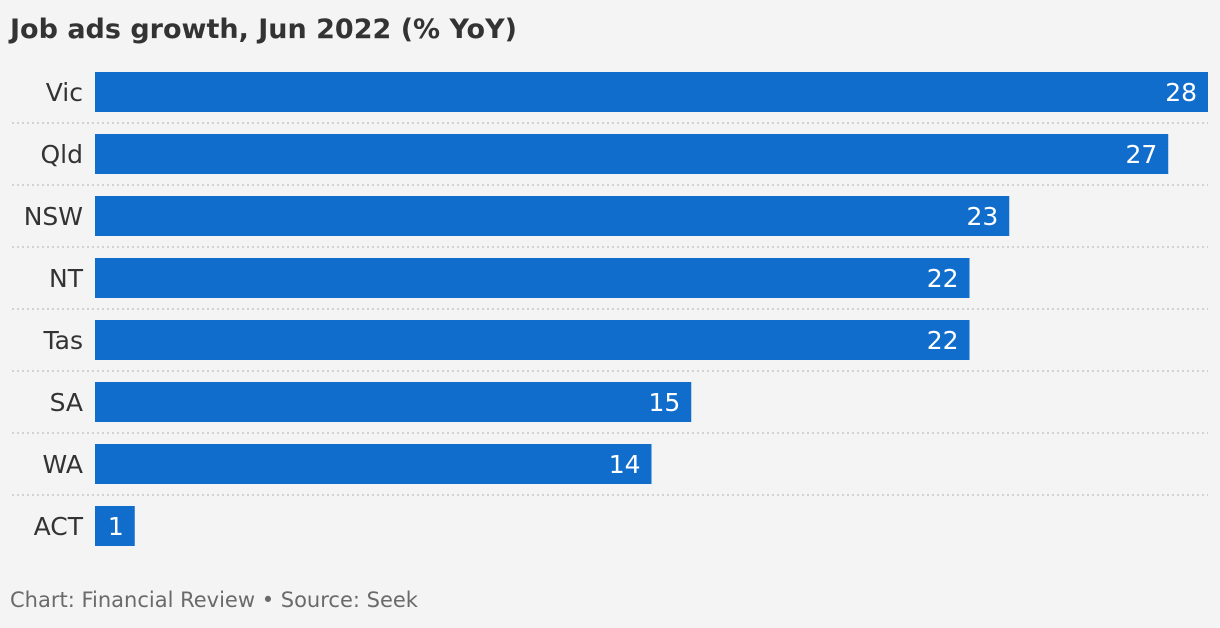  What do you see at coordinates (532, 340) in the screenshot?
I see `bar-tas` at bounding box center [532, 340].